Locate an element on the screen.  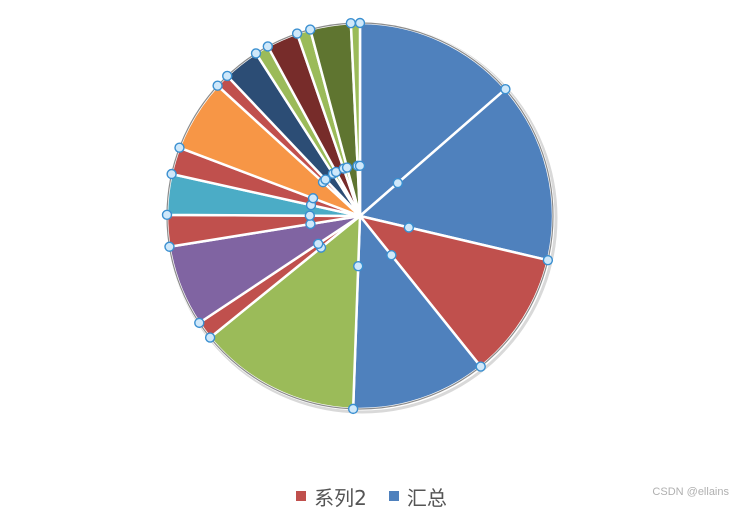
legend-label-total: 汇总 is located at coordinates (426, 497).